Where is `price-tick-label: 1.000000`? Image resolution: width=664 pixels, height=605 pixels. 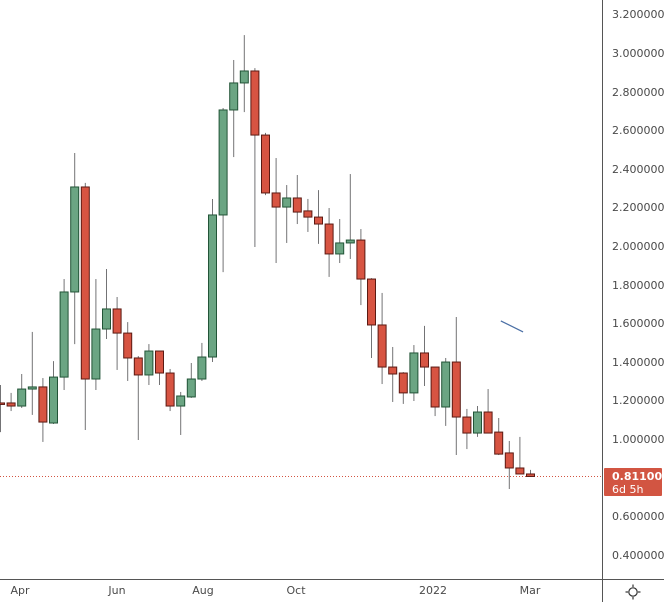
price-tick-label: 1.000000 is located at coordinates (638, 439).